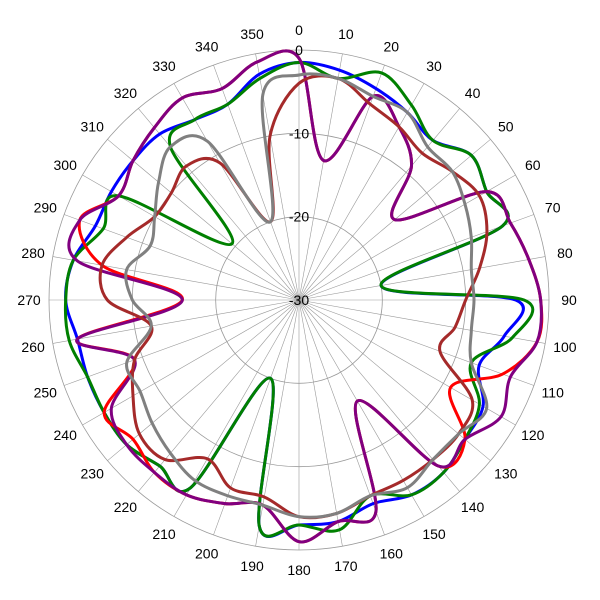 The width and height of the screenshot is (600, 600). I want to click on angle-tick-label-8: 80, so click(565, 253).